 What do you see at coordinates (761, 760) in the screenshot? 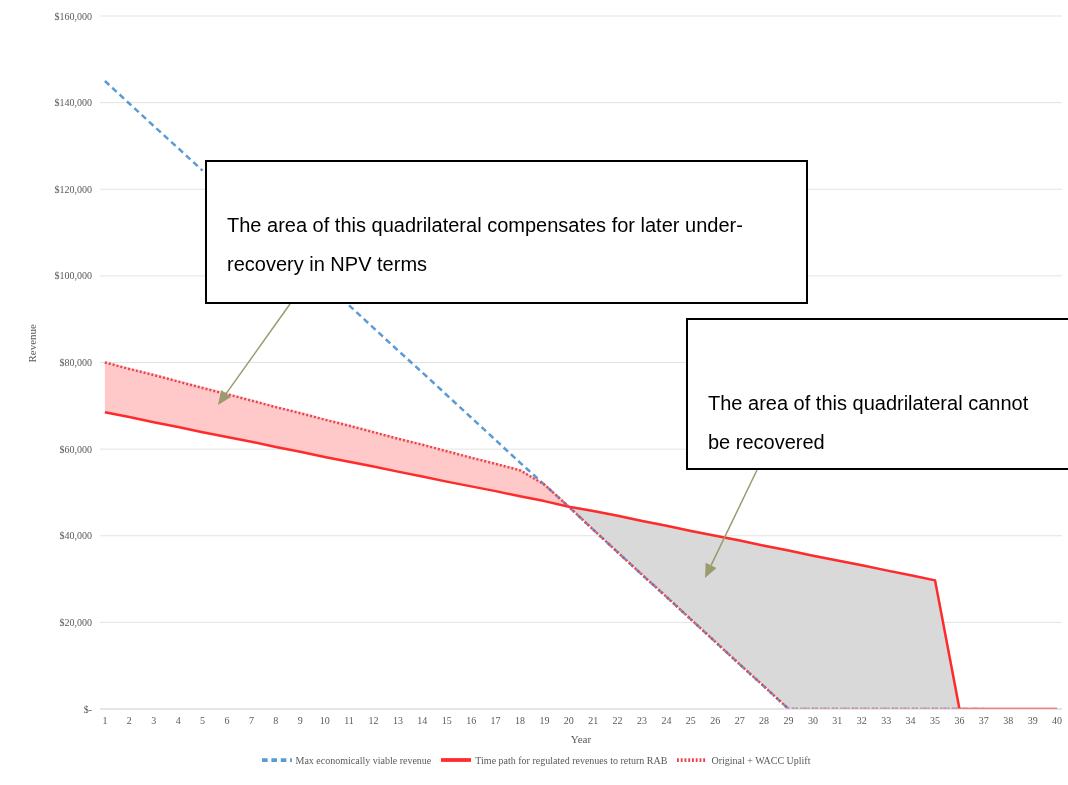
I see `legend-label: Original + WACC Uplift` at bounding box center [761, 760].